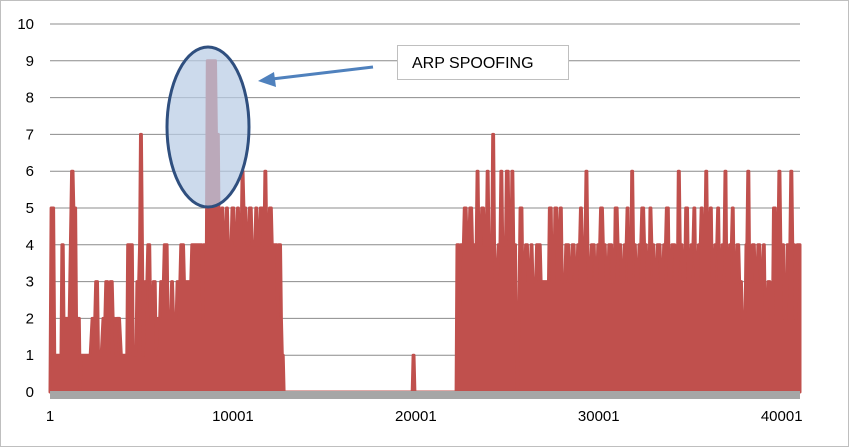 Image resolution: width=849 pixels, height=447 pixels. What do you see at coordinates (30, 318) in the screenshot?
I see `y-tick-label-2: 2` at bounding box center [30, 318].